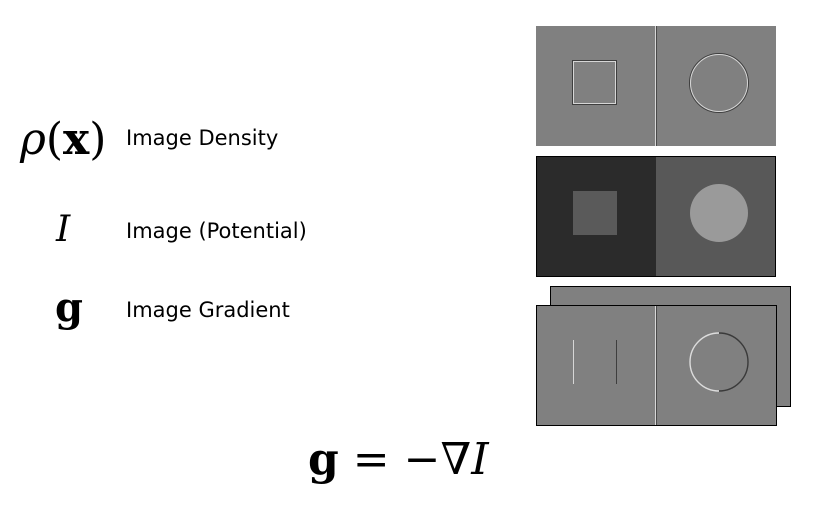  I want to click on open-paren: (, so click(54, 139).